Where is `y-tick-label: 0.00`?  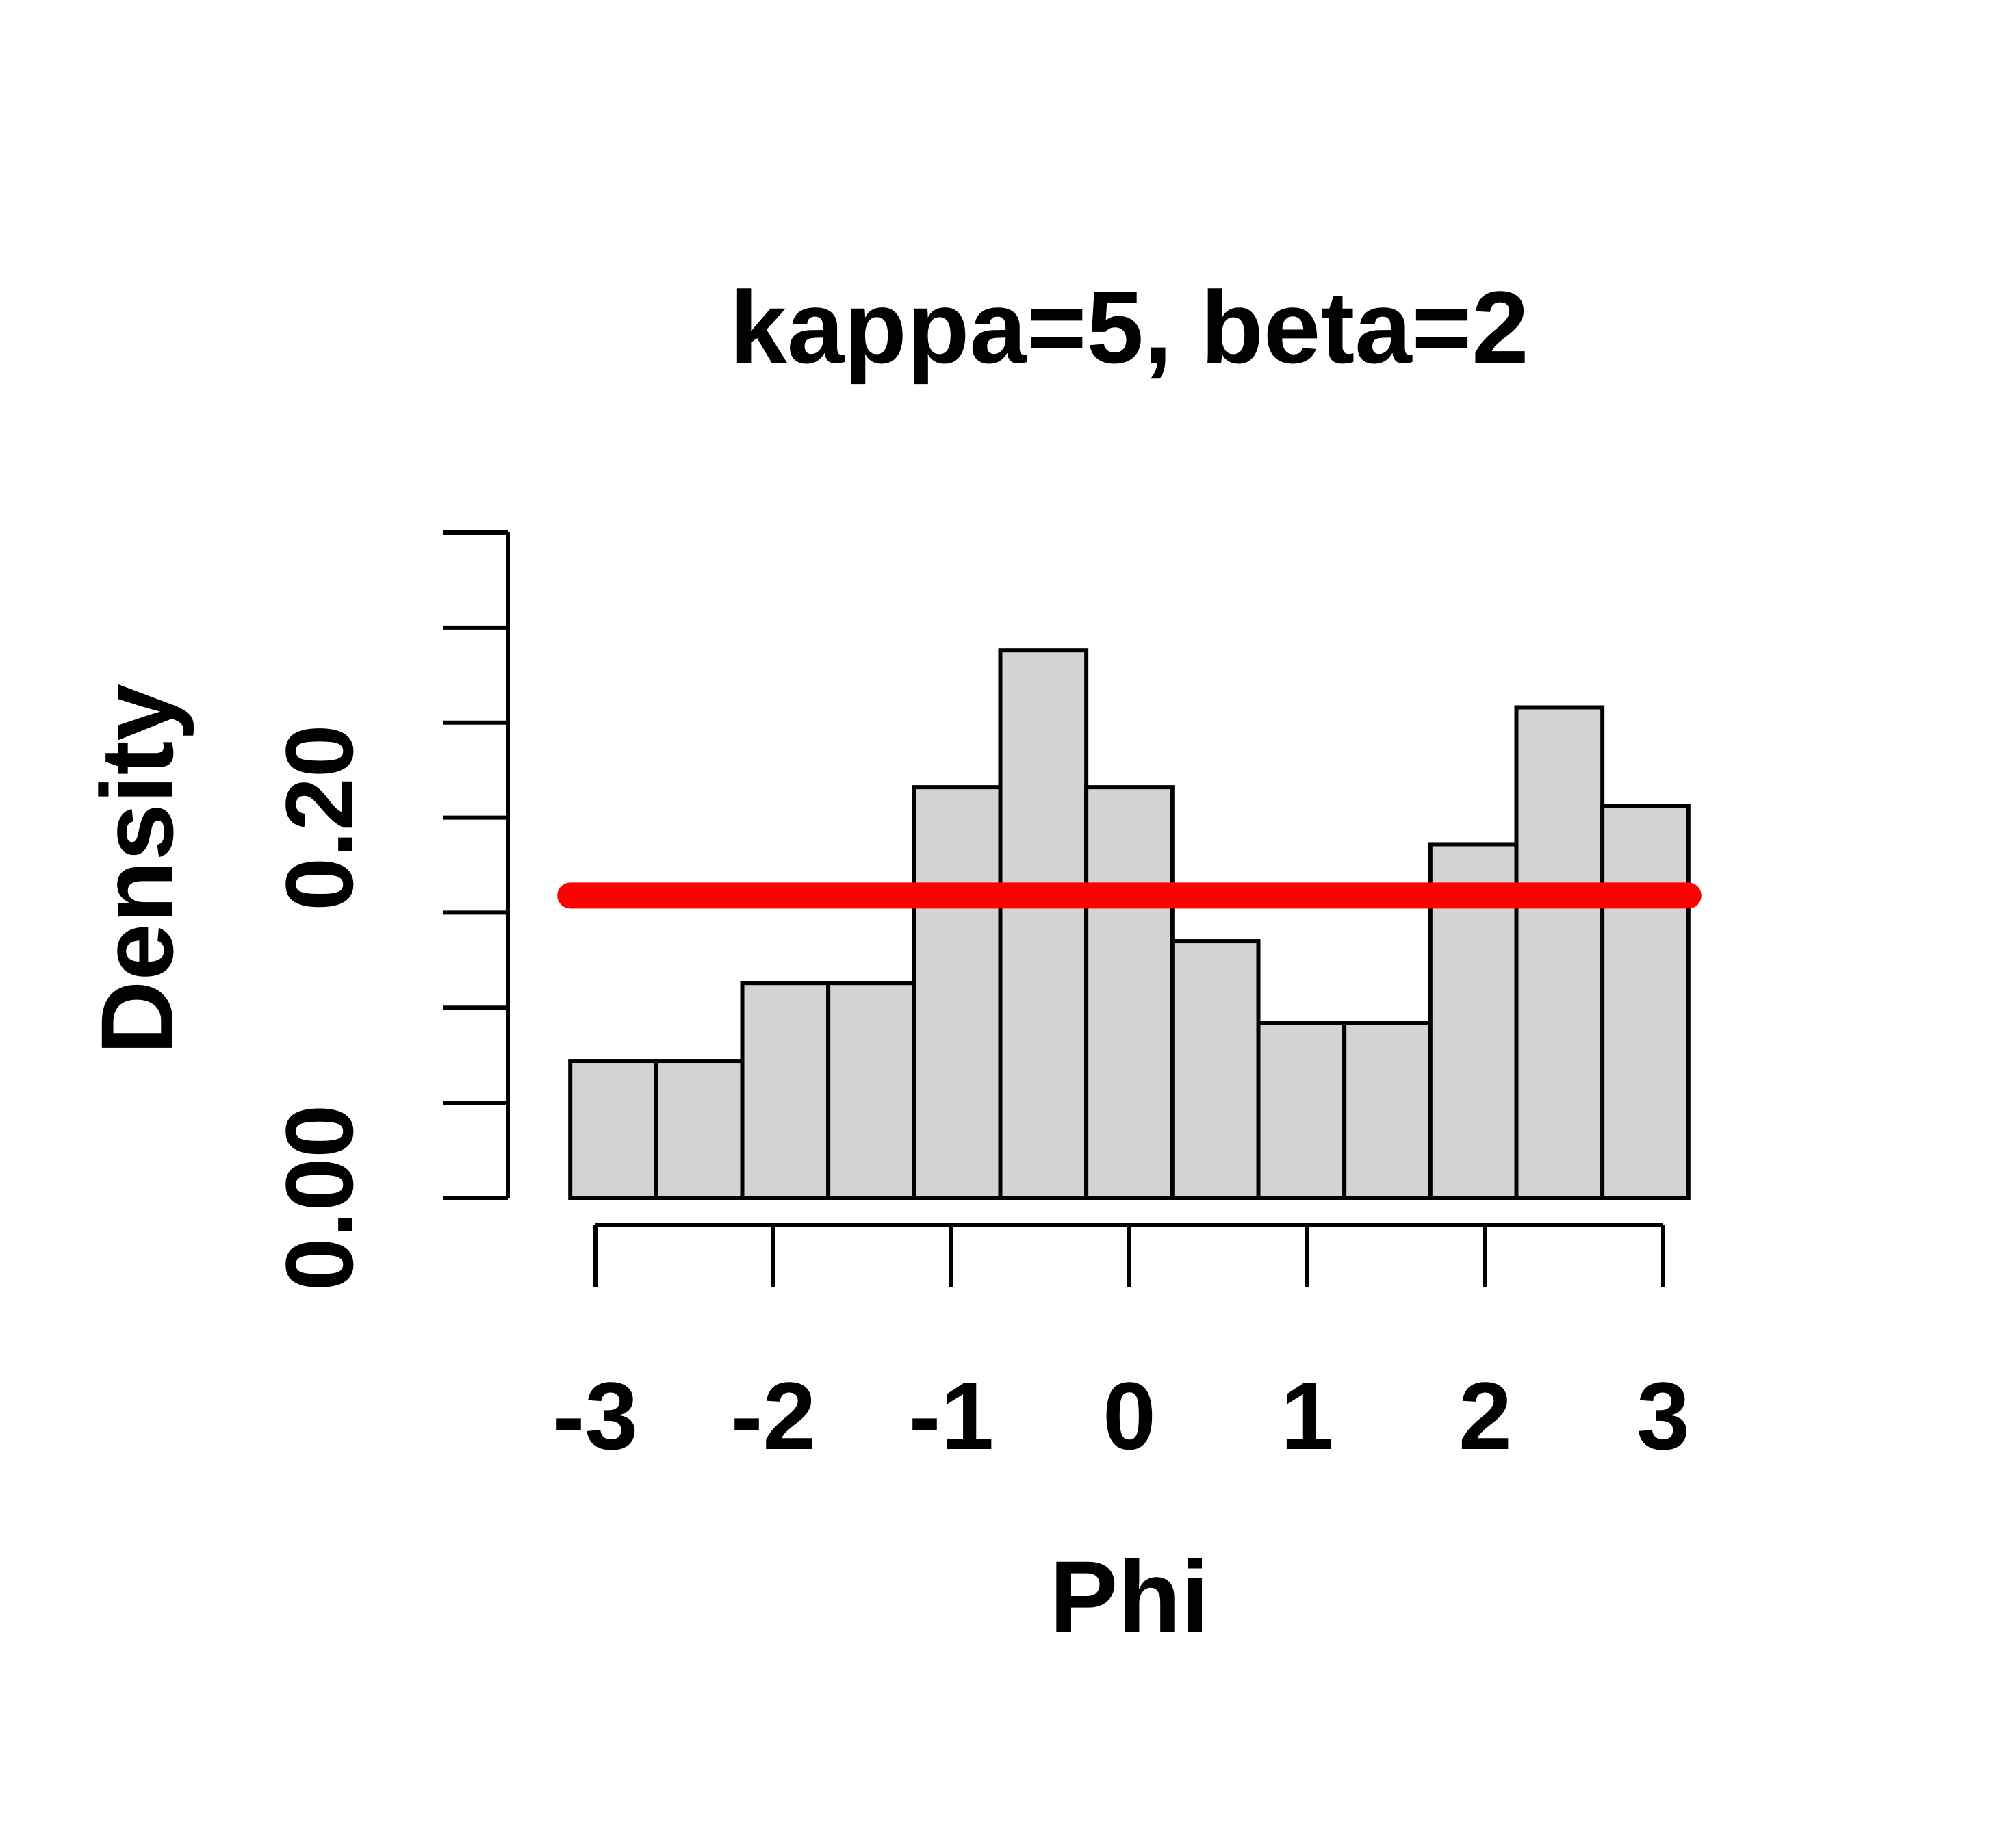
y-tick-label: 0.00 is located at coordinates (319, 1198).